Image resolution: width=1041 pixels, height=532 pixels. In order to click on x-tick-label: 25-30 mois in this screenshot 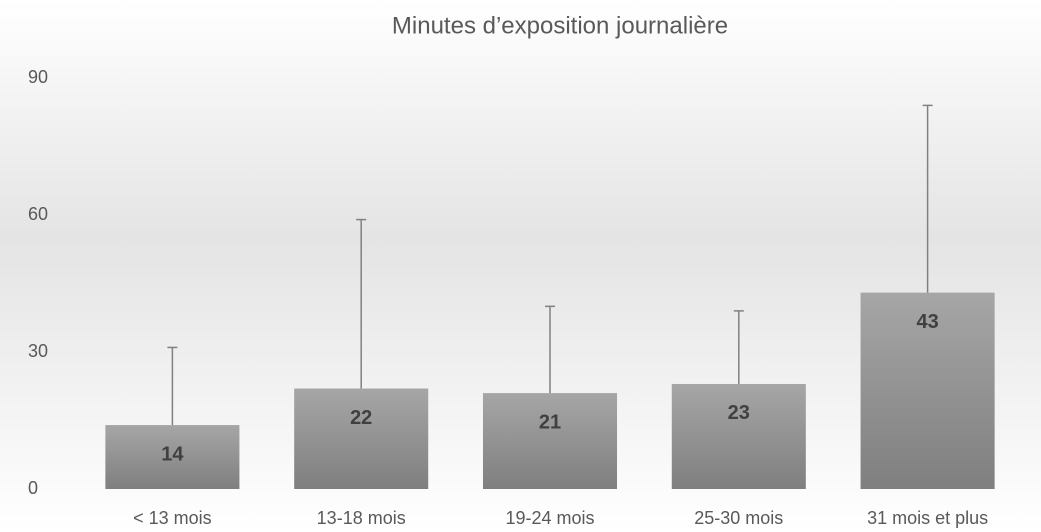, I will do `click(738, 518)`.